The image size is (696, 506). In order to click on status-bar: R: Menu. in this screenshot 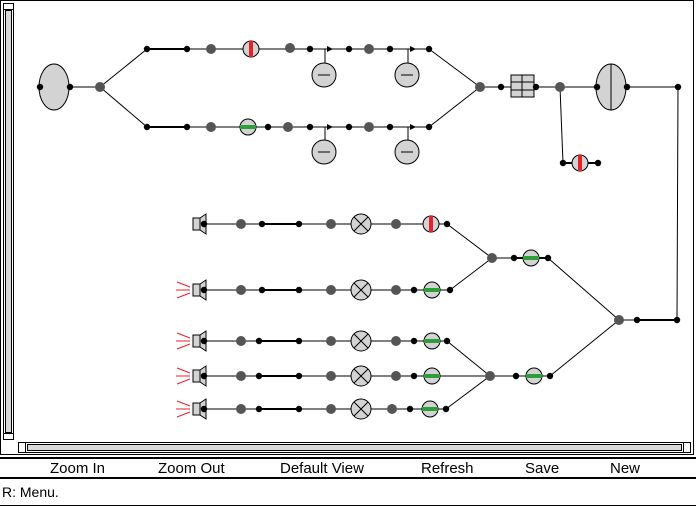, I will do `click(348, 493)`.